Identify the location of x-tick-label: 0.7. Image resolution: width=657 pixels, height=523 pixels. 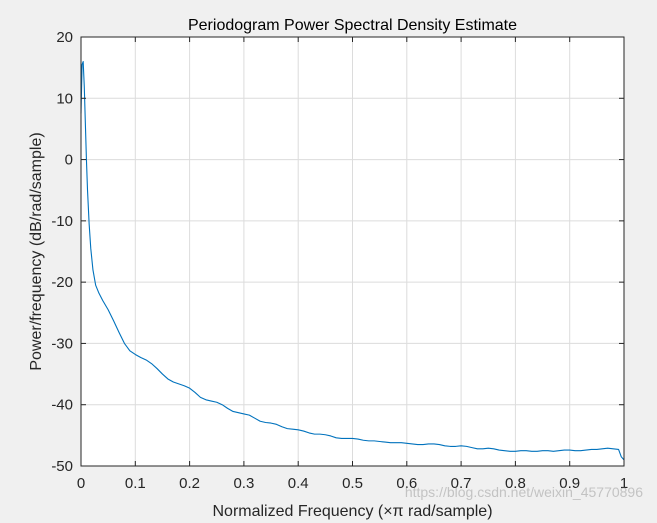
(461, 483).